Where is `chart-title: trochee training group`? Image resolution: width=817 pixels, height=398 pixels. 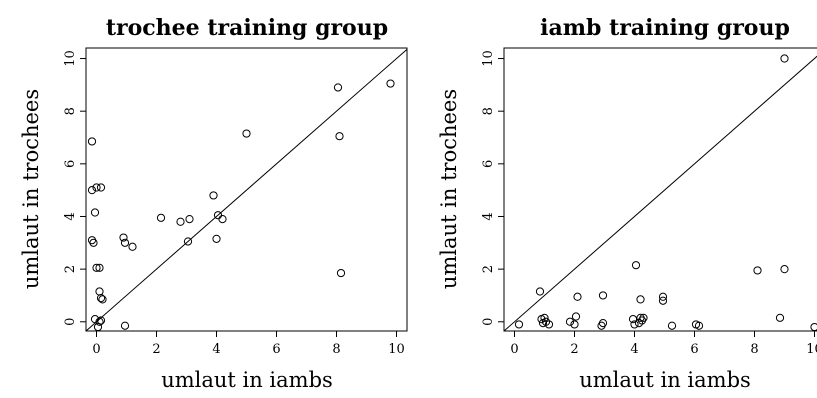 chart-title: trochee training group is located at coordinates (247, 28).